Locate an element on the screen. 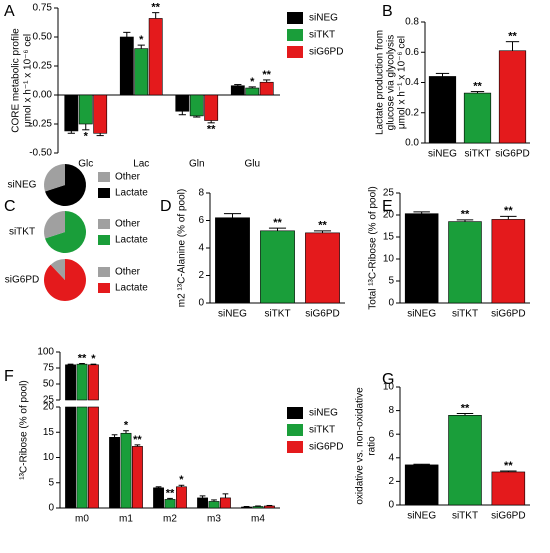 This screenshot has height=553, width=550. y-axis-label: m2 ¹³C-Alanine (% of pool) is located at coordinates (182, 248).